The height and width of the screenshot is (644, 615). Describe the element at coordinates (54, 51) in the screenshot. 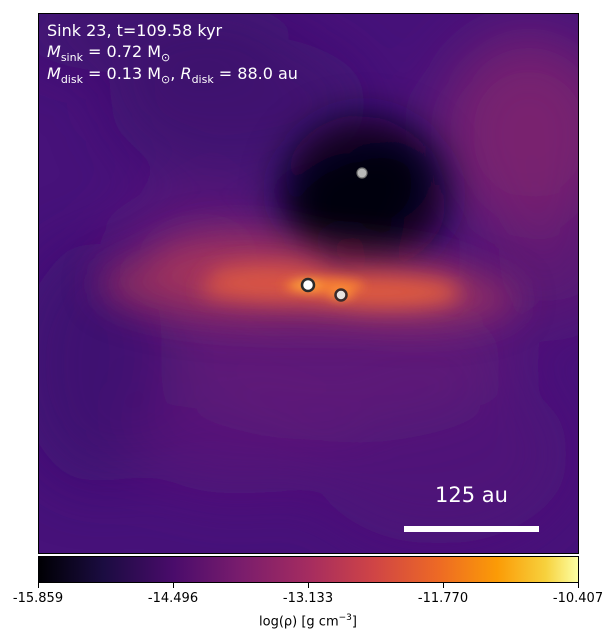

I see `sink-mass-symbol: M` at that location.